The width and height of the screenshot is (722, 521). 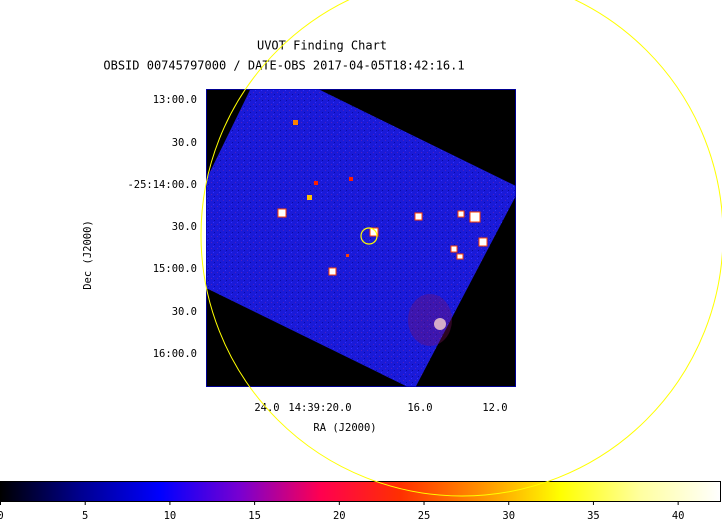 What do you see at coordinates (360, 491) in the screenshot?
I see `colorbar` at bounding box center [360, 491].